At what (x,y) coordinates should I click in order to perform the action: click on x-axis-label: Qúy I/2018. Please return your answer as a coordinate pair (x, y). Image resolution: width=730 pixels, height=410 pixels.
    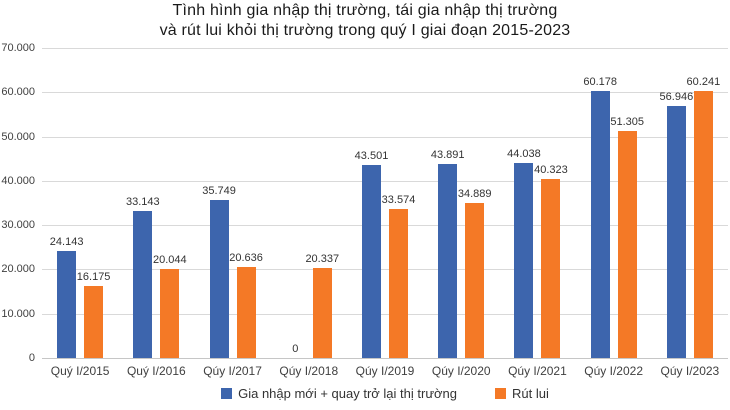
    Looking at the image, I should click on (309, 371).